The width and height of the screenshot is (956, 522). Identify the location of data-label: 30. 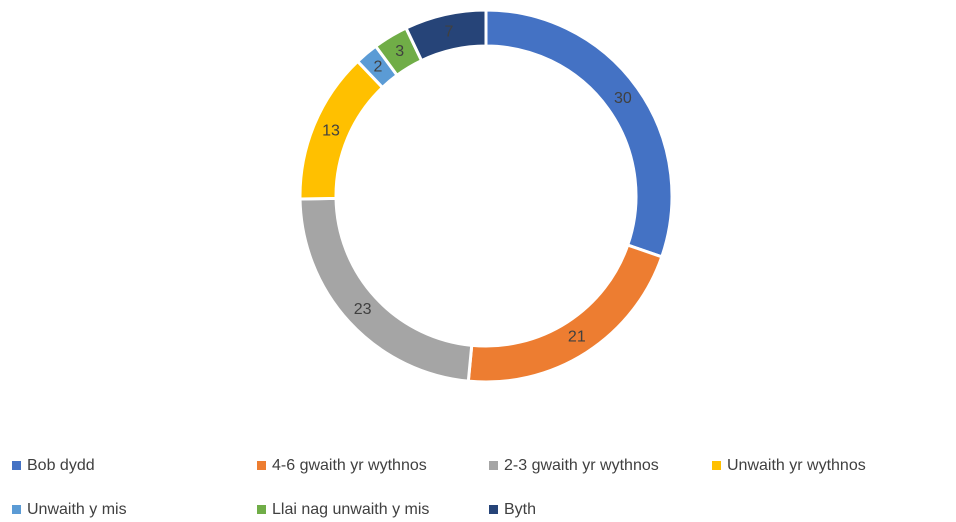
(623, 98).